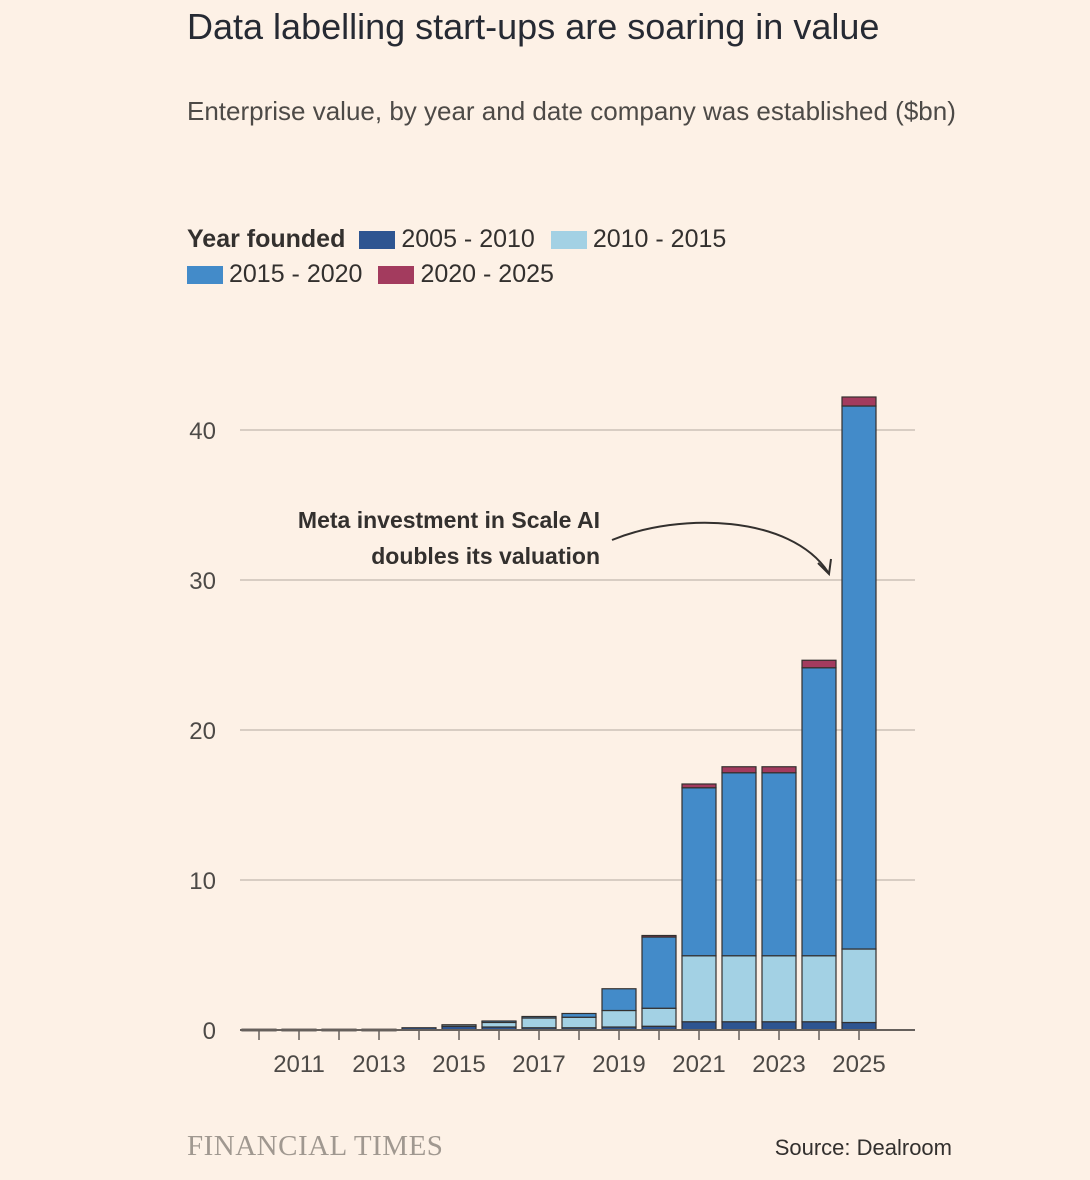 The image size is (1090, 1180). What do you see at coordinates (396, 274) in the screenshot?
I see `legend-swatch-2020-2025` at bounding box center [396, 274].